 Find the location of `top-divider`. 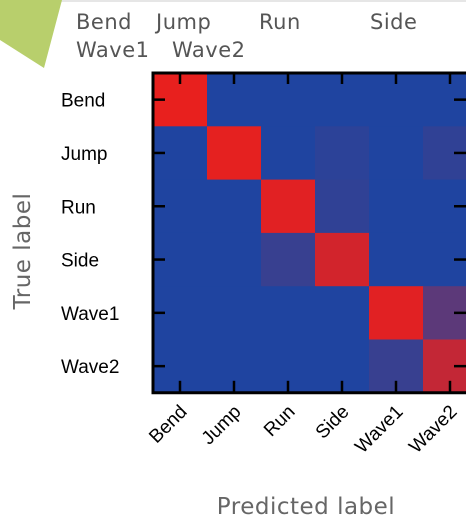

top-divider is located at coordinates (233, 1).